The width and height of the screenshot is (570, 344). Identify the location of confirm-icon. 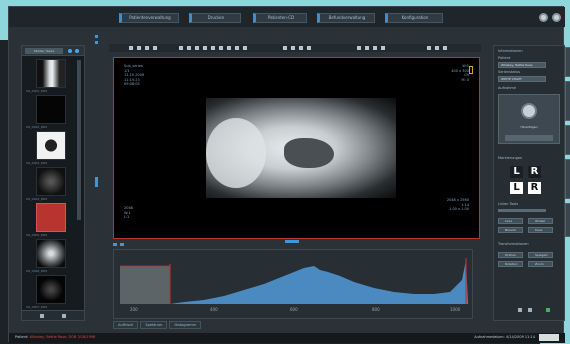
(548, 310).